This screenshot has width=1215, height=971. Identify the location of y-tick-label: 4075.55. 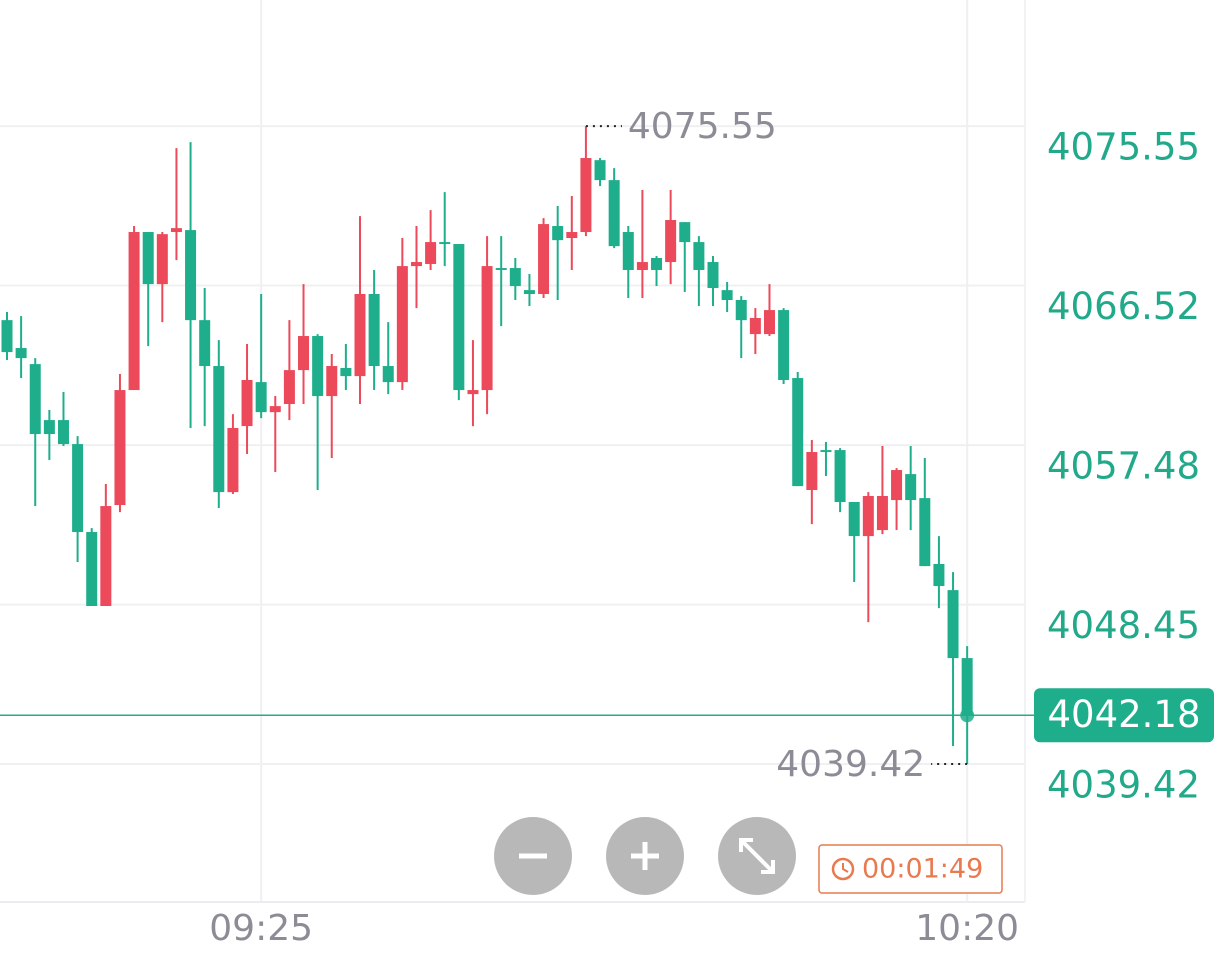
(1123, 147).